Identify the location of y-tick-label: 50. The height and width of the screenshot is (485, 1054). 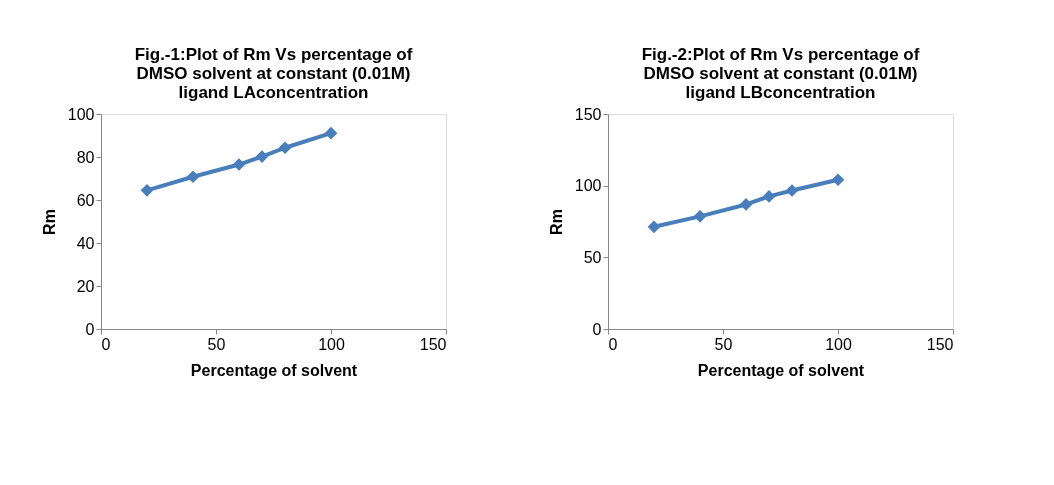
(592, 257).